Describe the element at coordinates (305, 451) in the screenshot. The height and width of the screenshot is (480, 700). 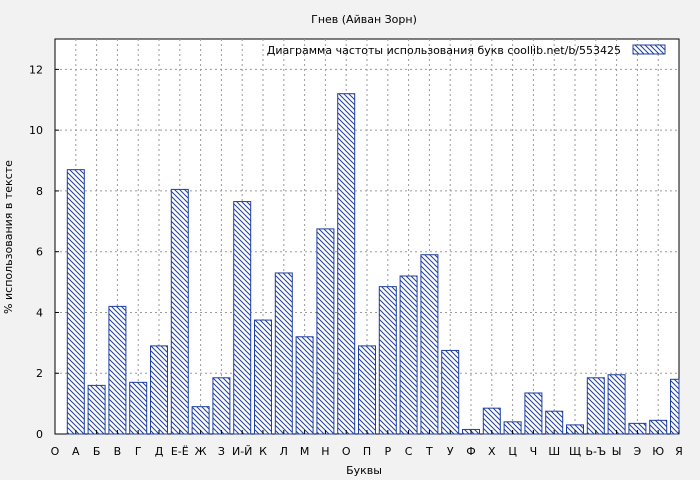
I see `x-tick-label: М` at that location.